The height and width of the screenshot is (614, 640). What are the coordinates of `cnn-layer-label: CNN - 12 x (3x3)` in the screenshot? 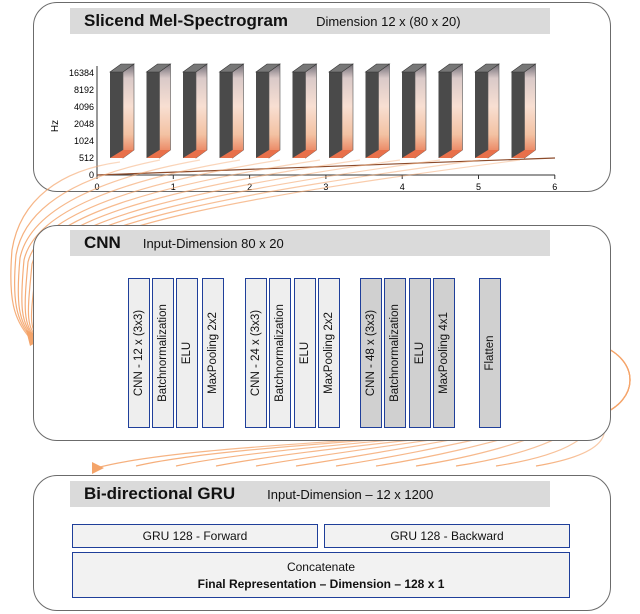 It's located at (139, 353).